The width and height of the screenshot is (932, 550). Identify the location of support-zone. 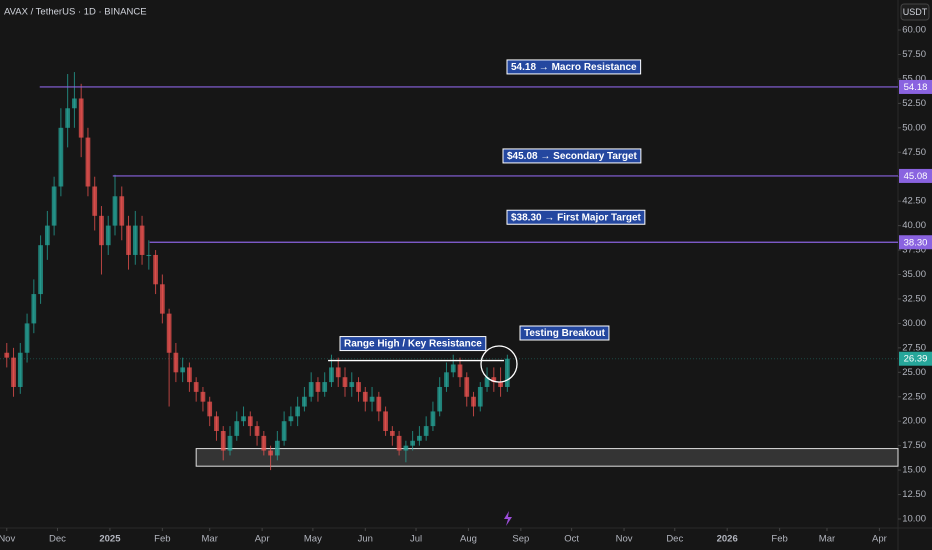
(547, 457).